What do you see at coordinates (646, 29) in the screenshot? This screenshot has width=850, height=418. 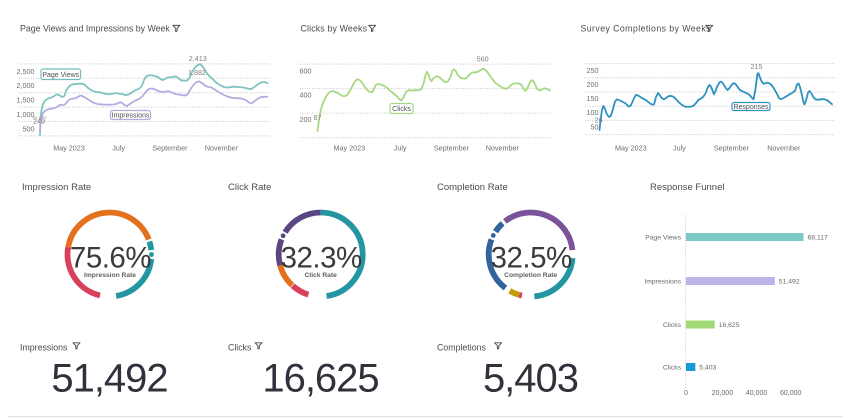 I see `svg-text: Survey Completions by Weeks` at bounding box center [646, 29].